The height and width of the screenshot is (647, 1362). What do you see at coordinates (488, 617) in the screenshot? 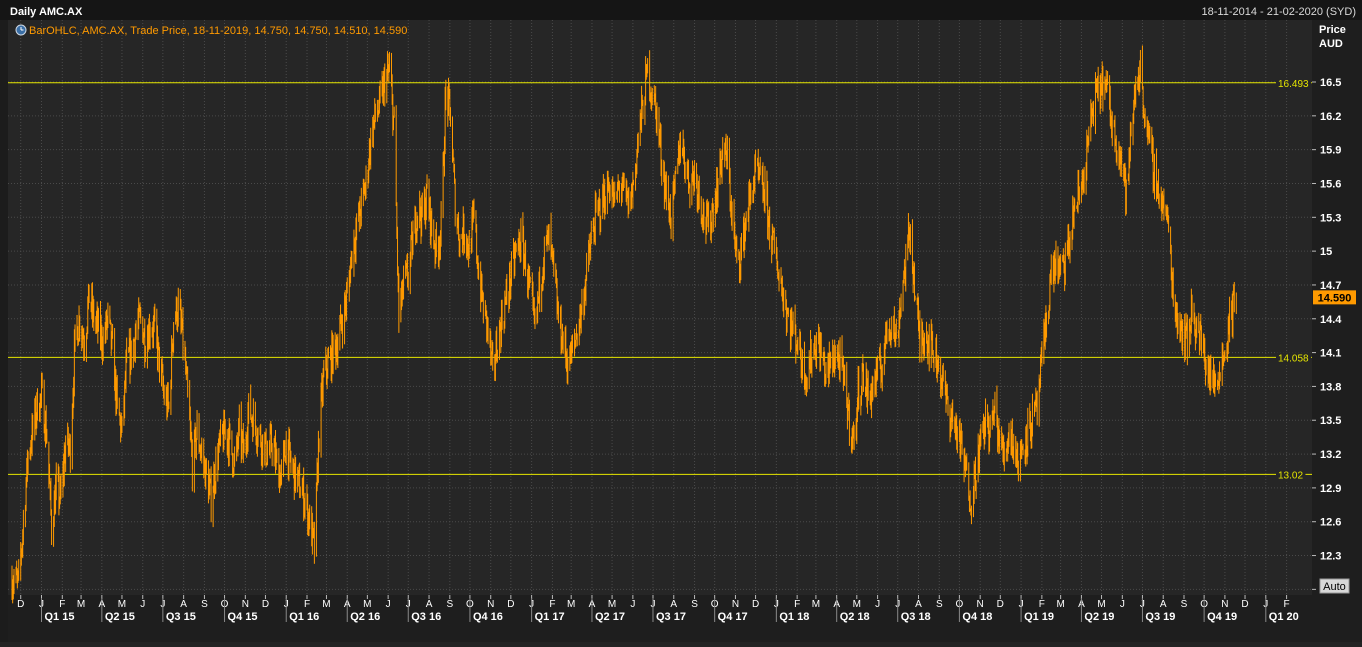
I see `quarter-tick-label: Q4 16` at bounding box center [488, 617].